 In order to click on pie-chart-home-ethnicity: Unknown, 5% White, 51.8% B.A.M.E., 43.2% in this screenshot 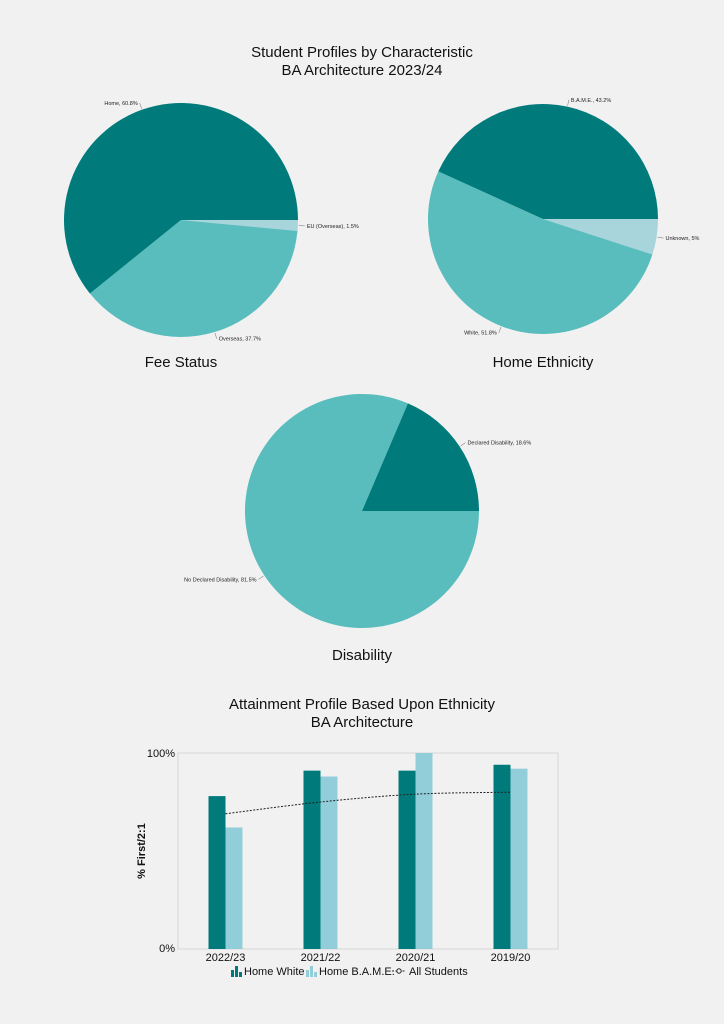, I will do `click(564, 217)`.